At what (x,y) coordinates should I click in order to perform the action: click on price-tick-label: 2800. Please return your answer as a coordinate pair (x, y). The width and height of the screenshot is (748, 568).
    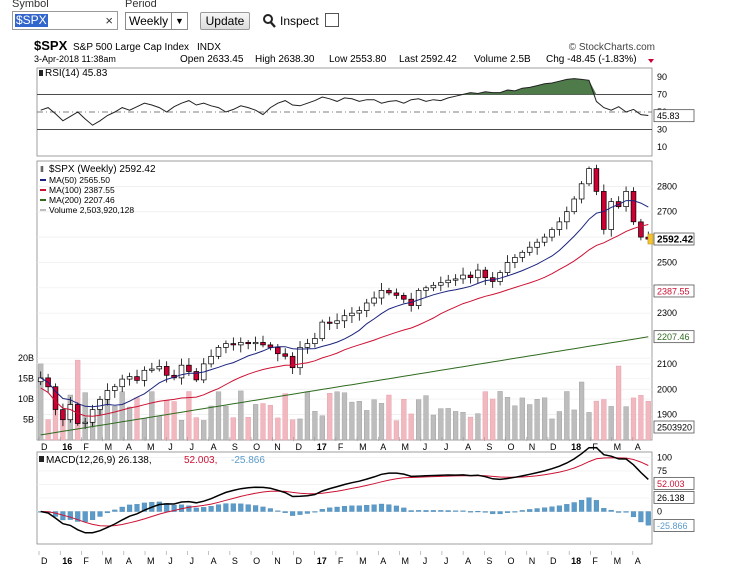
    Looking at the image, I should click on (667, 186).